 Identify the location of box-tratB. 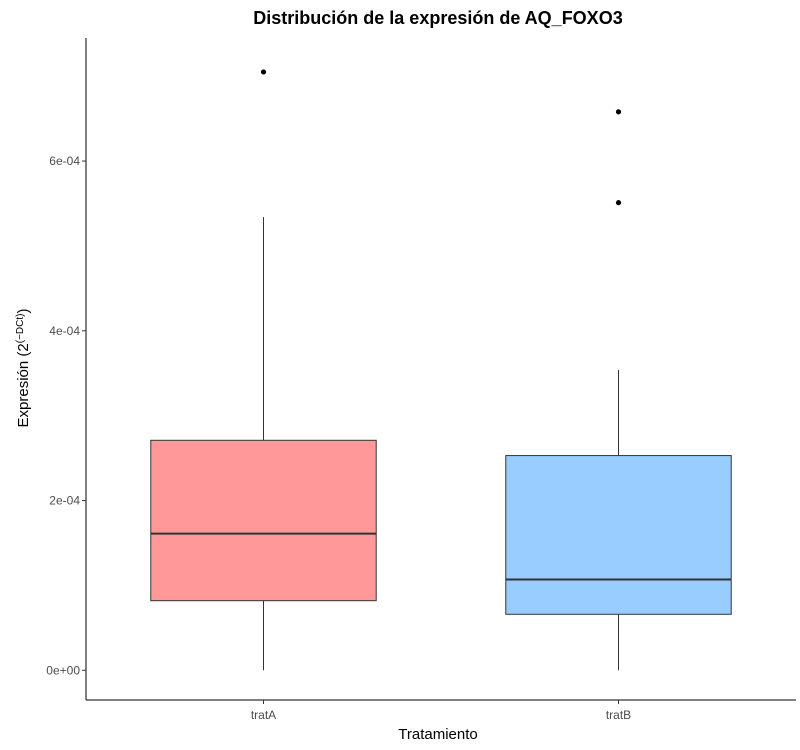
(618, 535).